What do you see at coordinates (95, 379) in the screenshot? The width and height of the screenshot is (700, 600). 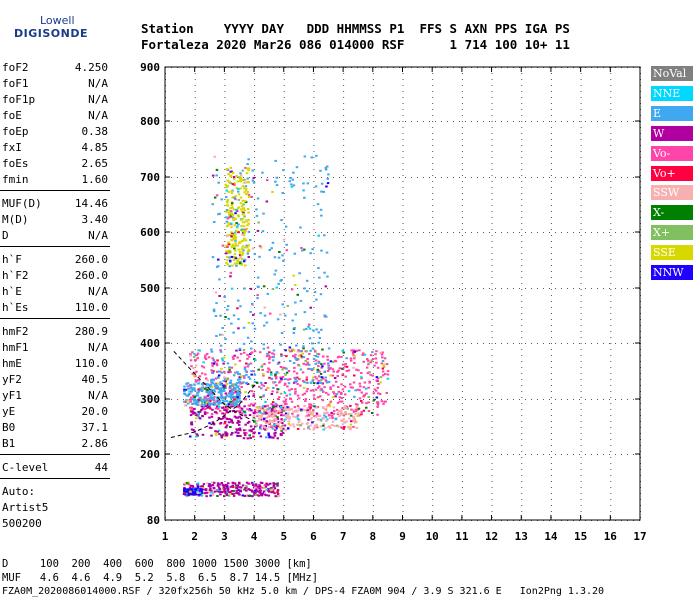 I see `param-value: 40.5` at bounding box center [95, 379].